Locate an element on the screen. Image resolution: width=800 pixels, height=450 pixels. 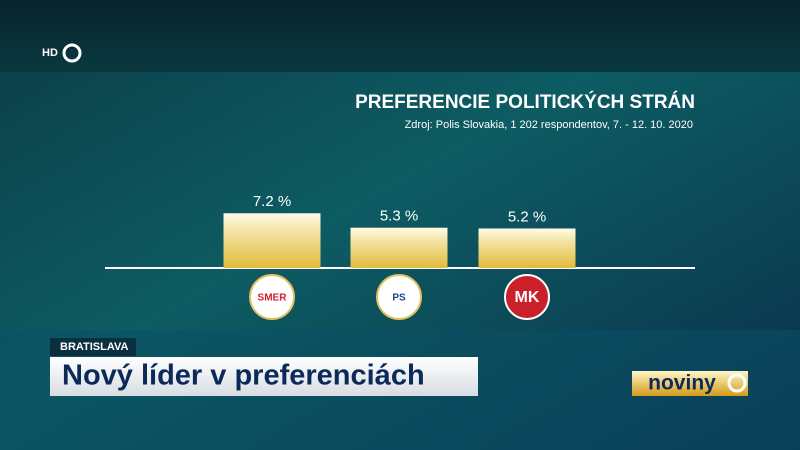
brand-logo is located at coordinates (737, 383).